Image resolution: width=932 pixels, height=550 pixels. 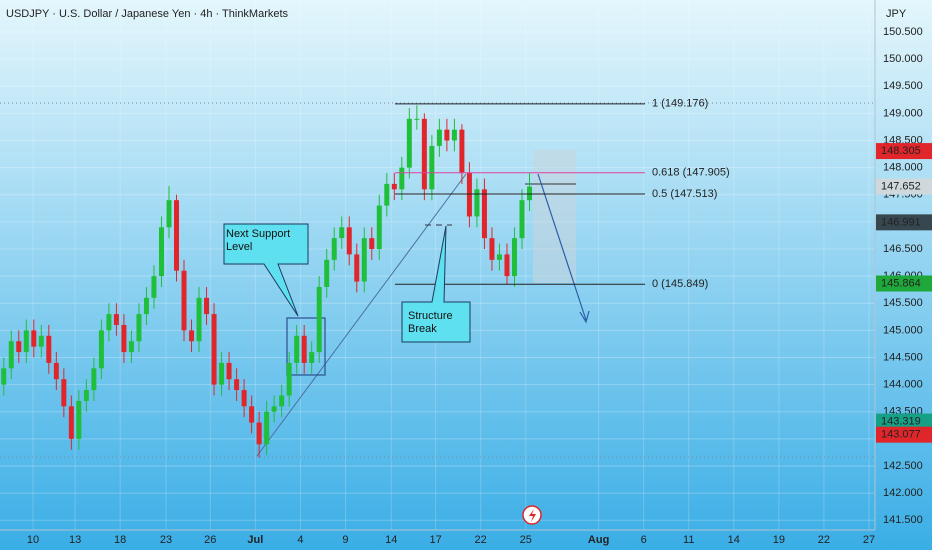 I want to click on x-tick-label: 25, so click(x=526, y=540).